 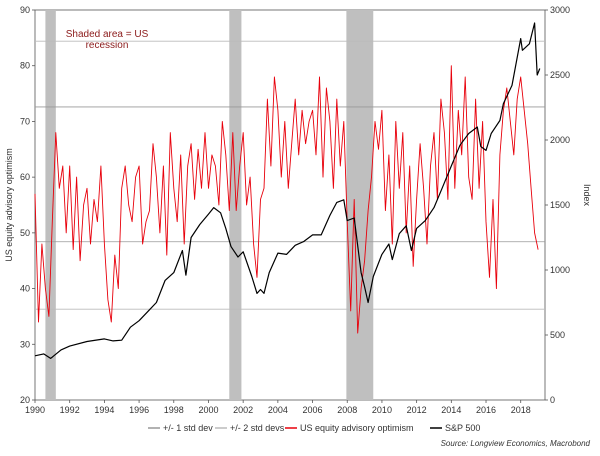 I want to click on x-tick-label-9: 2008, so click(x=347, y=410).